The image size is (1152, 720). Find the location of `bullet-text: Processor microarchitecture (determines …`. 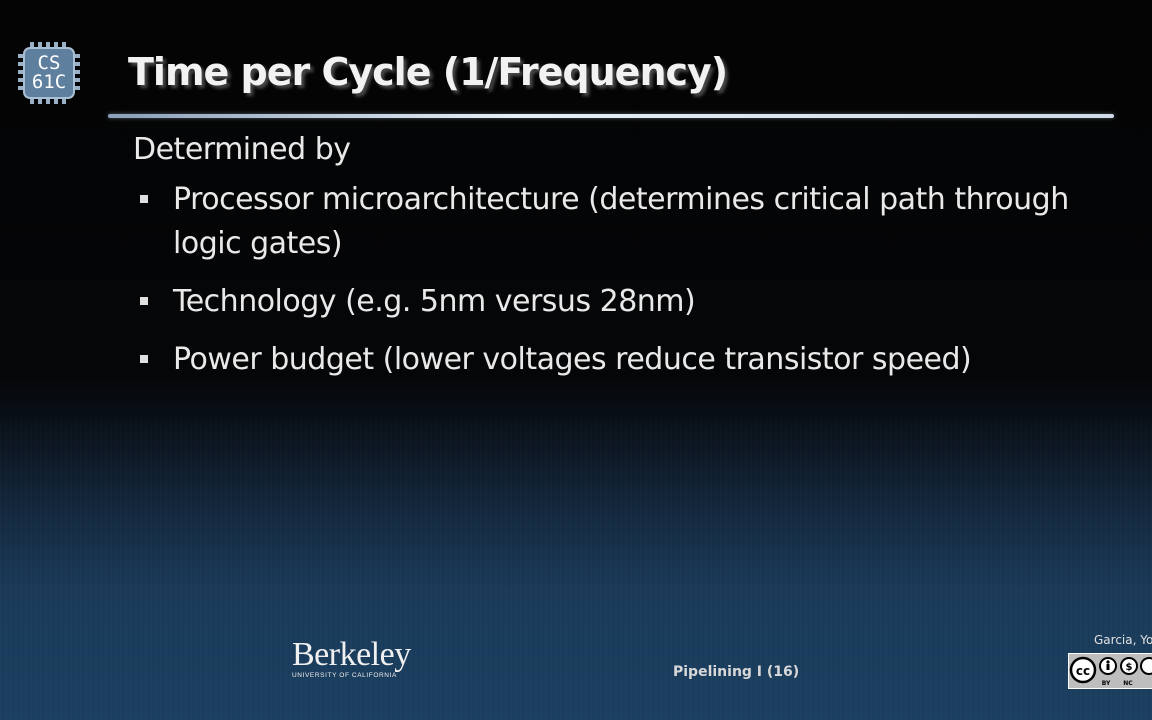

bullet-text: Processor microarchitecture (determines … is located at coordinates (621, 221).